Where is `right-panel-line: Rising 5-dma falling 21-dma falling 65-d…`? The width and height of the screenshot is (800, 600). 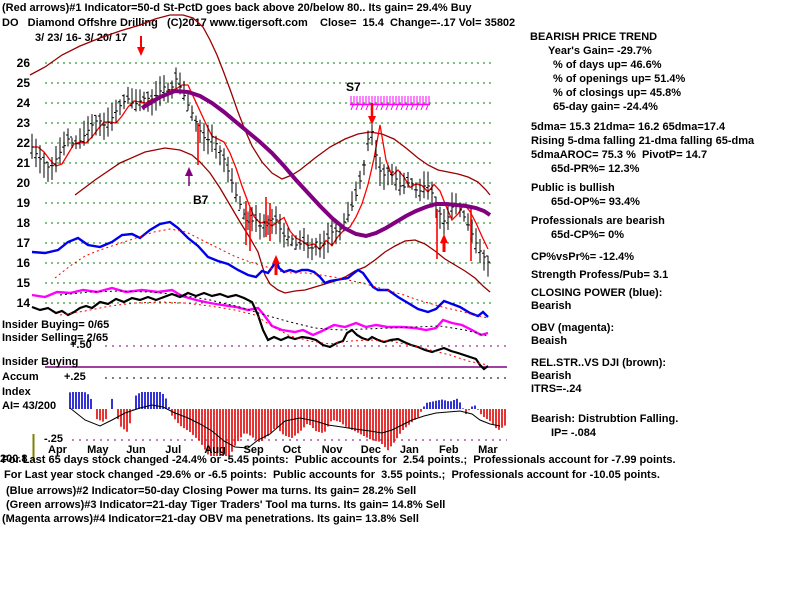
right-panel-line: Rising 5-dma falling 21-dma falling 65-d… is located at coordinates (643, 141).